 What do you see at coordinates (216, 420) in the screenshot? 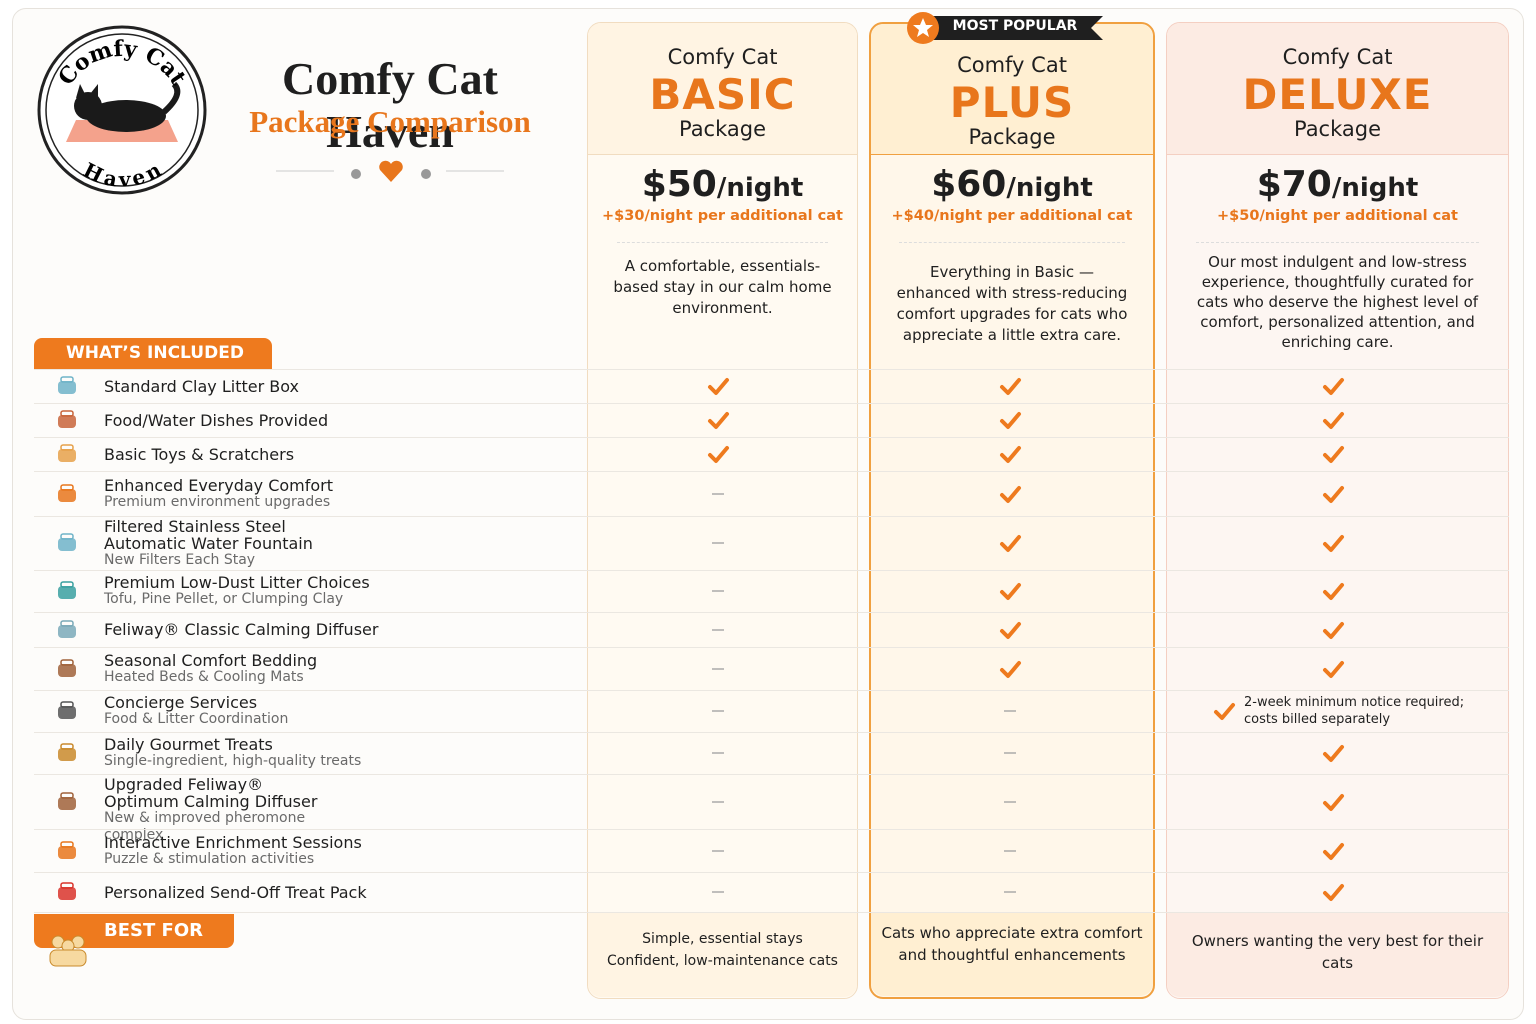
I see `feature-label: Food/Water Dishes Provided` at bounding box center [216, 420].